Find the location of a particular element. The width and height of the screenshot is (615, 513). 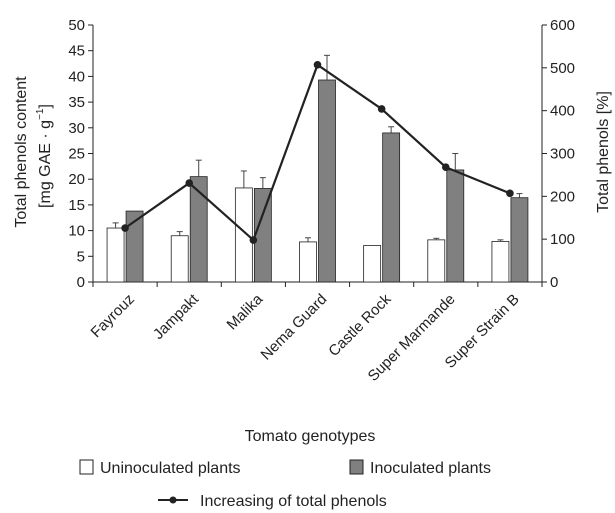

svg-text: [mg GAE · g−1] is located at coordinates (44, 156).